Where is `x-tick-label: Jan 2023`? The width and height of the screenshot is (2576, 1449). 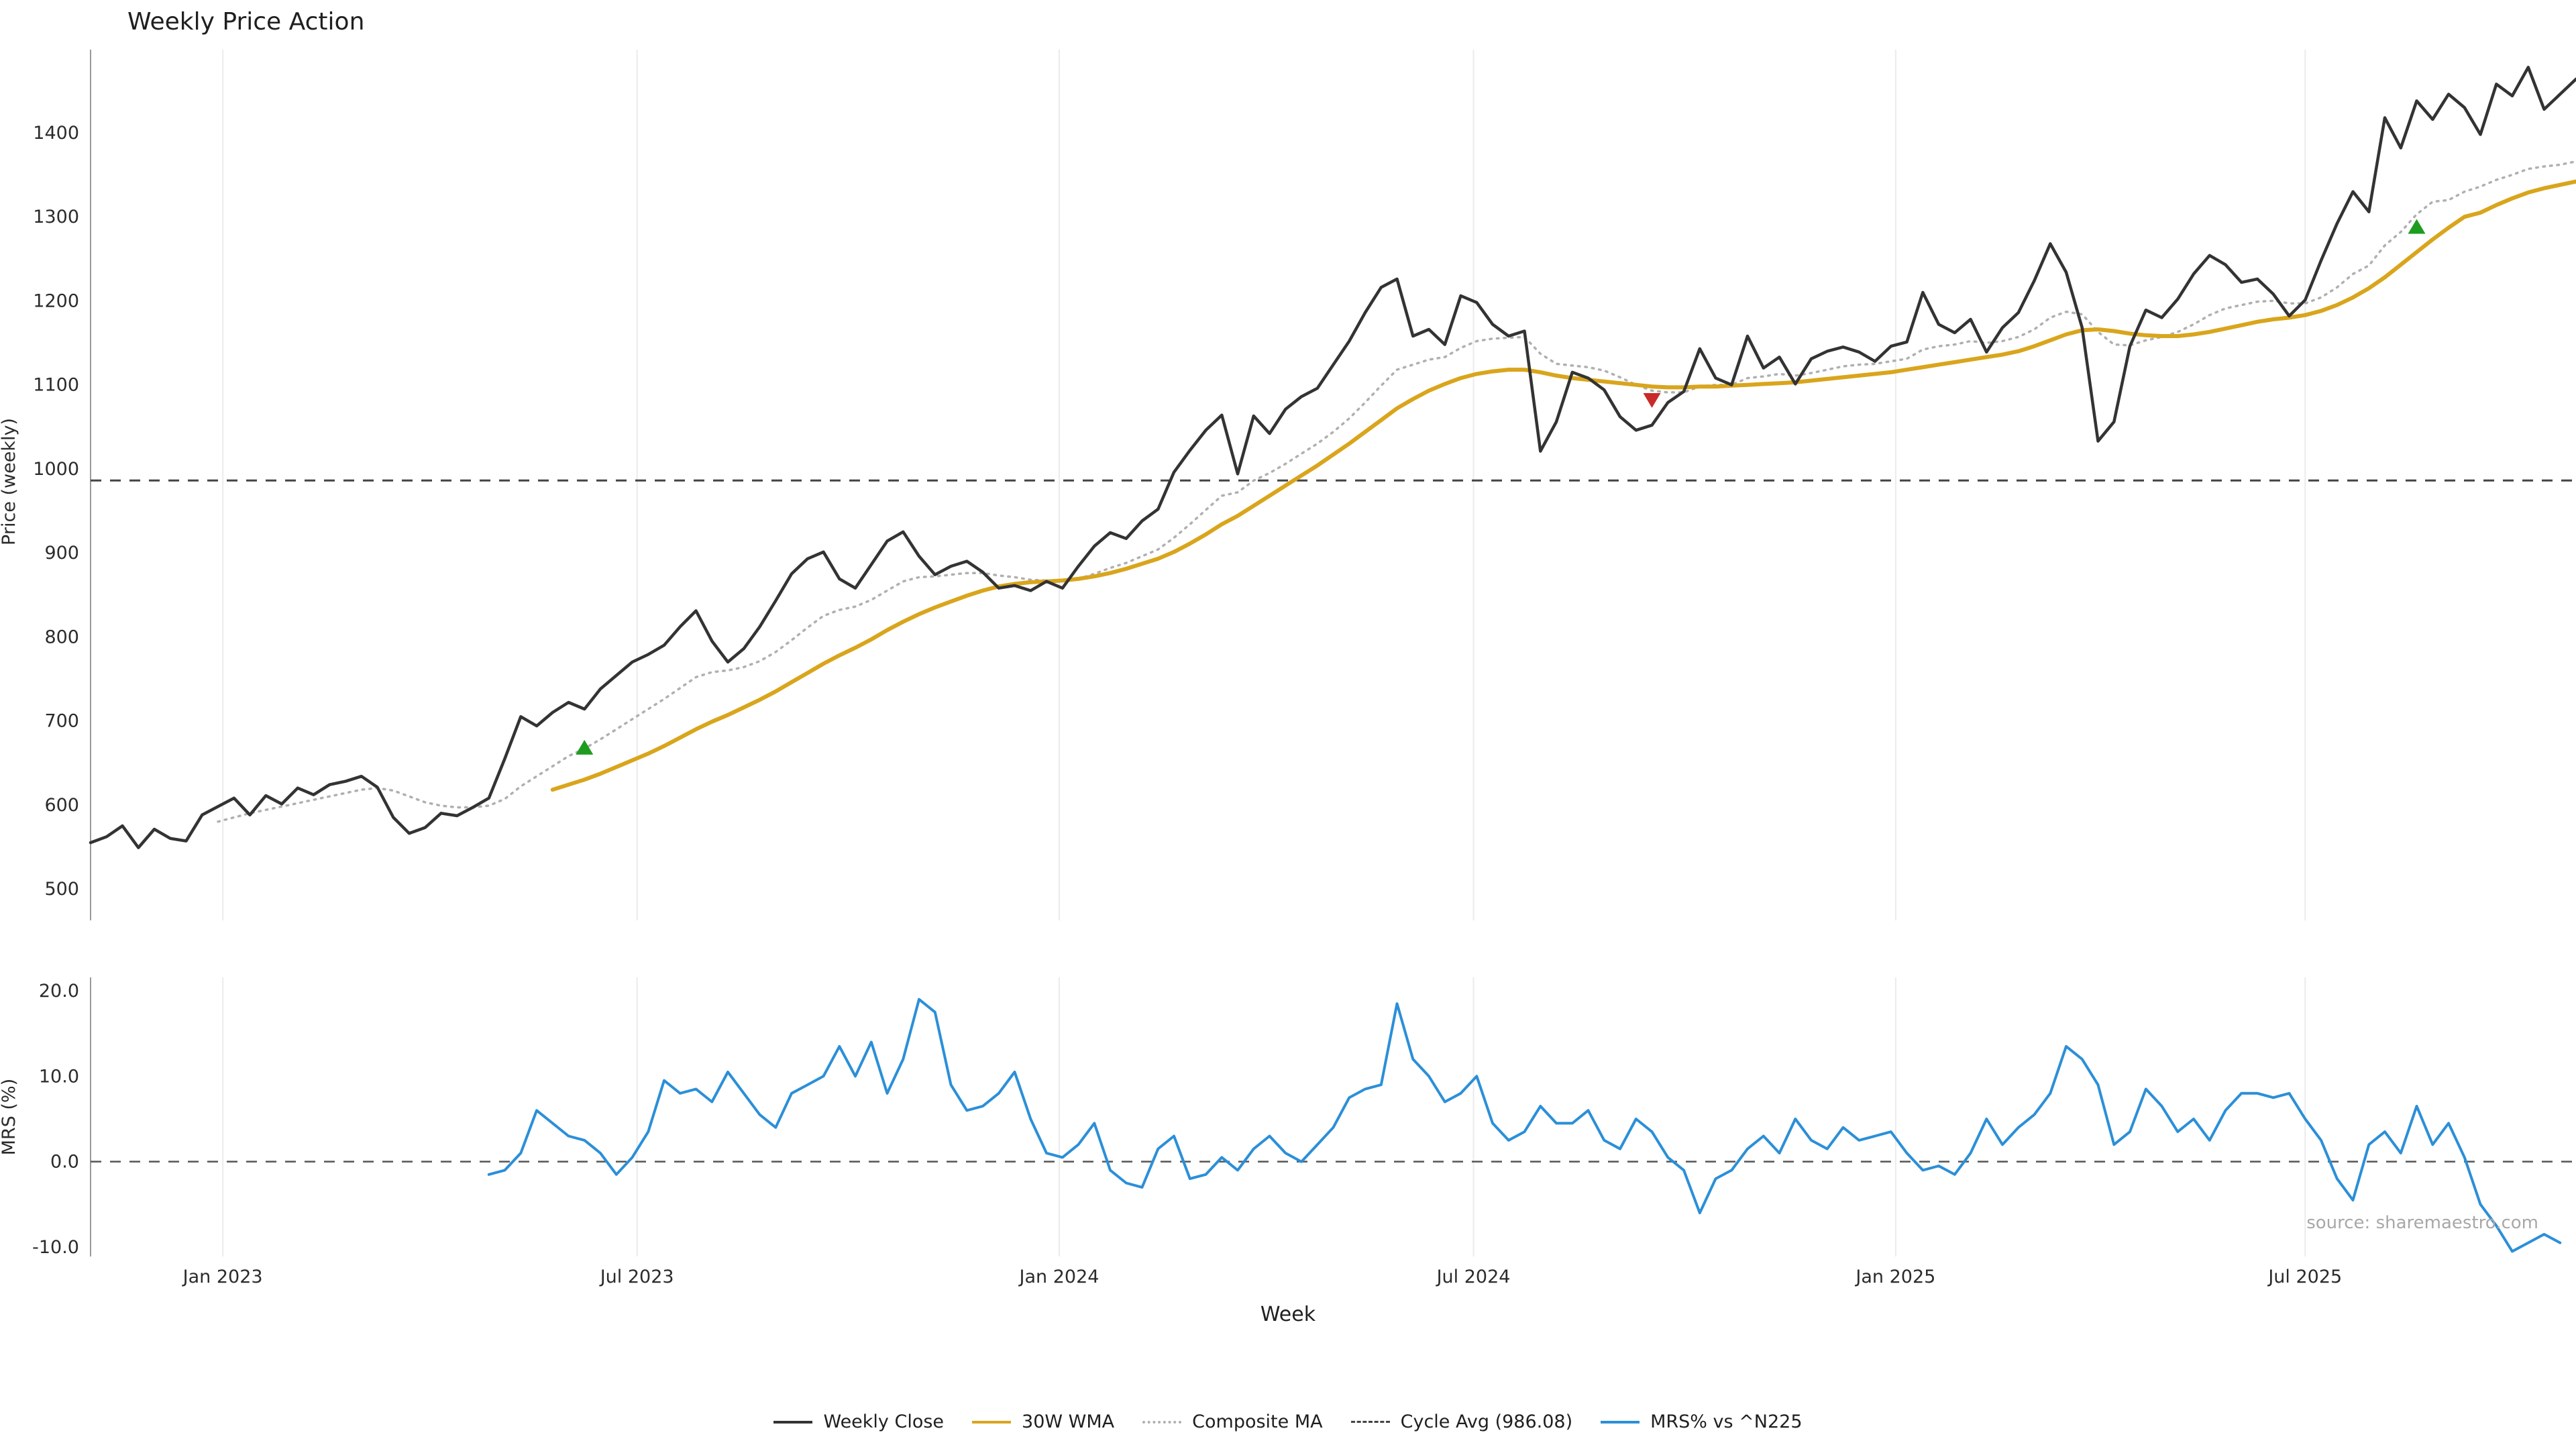 x-tick-label: Jan 2023 is located at coordinates (222, 1277).